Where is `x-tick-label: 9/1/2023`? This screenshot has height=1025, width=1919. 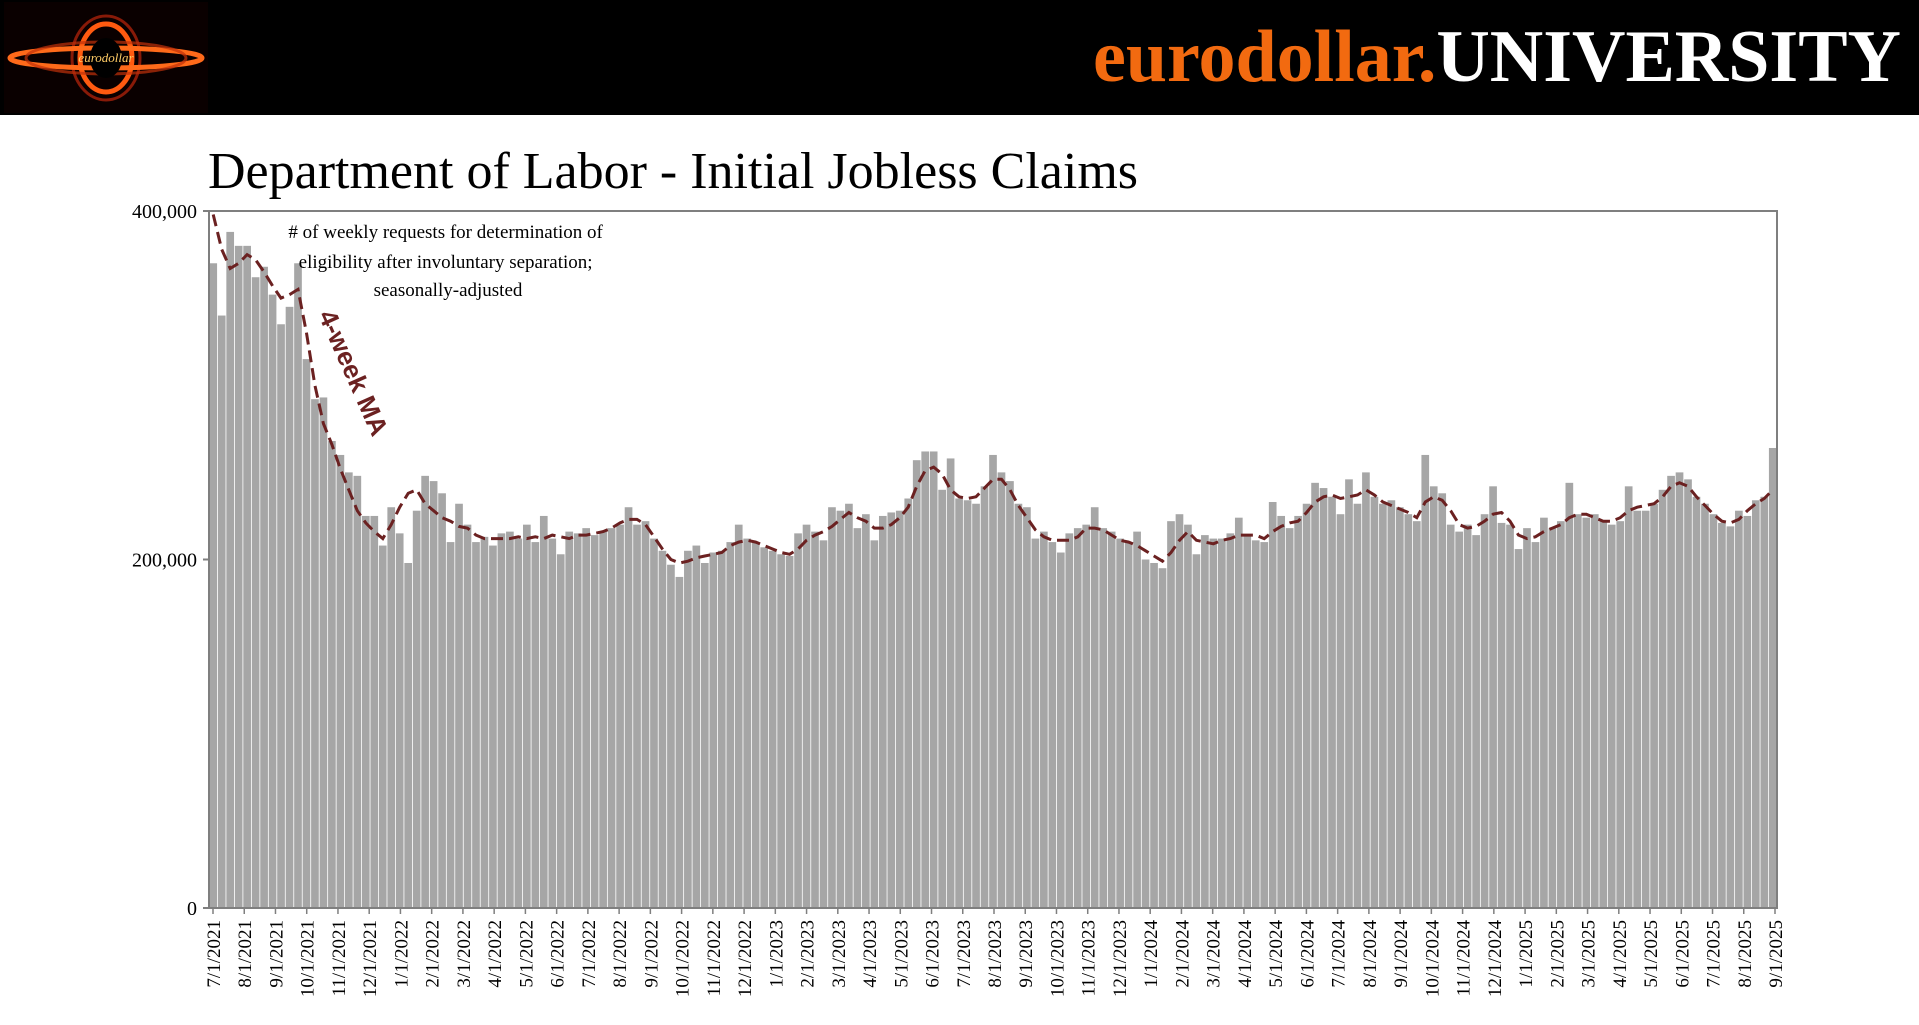 x-tick-label: 9/1/2023 is located at coordinates (1026, 954).